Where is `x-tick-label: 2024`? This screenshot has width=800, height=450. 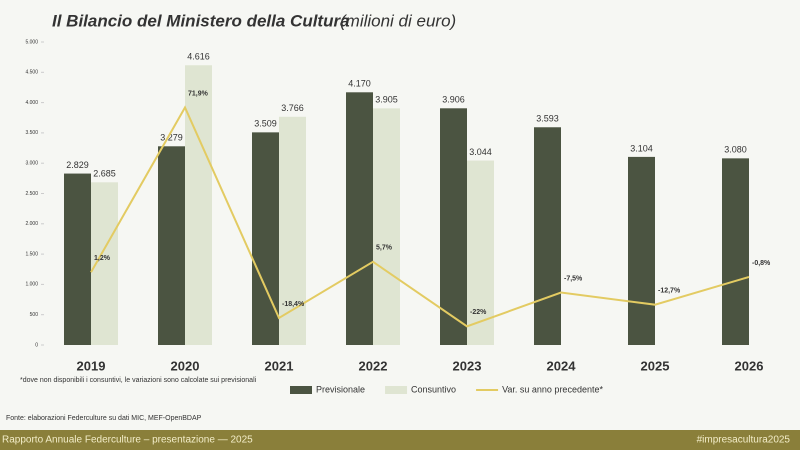 x-tick-label: 2024 is located at coordinates (562, 365).